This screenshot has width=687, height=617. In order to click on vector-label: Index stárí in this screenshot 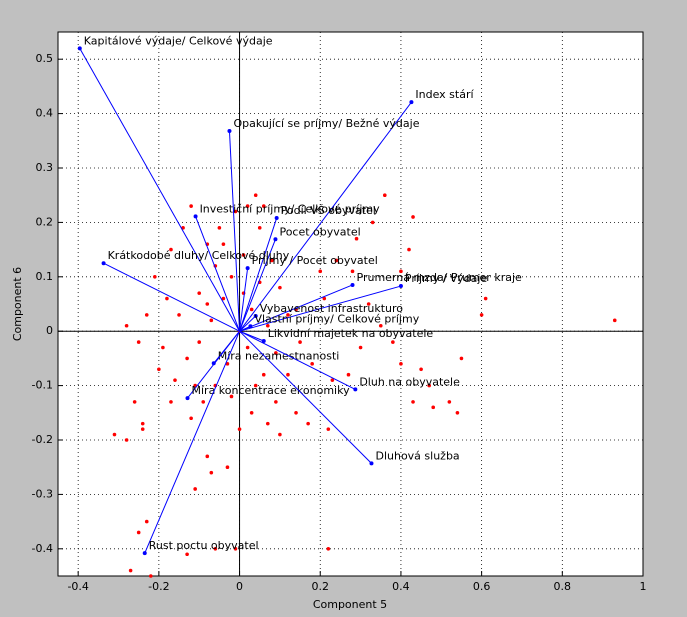, I will do `click(444, 94)`.